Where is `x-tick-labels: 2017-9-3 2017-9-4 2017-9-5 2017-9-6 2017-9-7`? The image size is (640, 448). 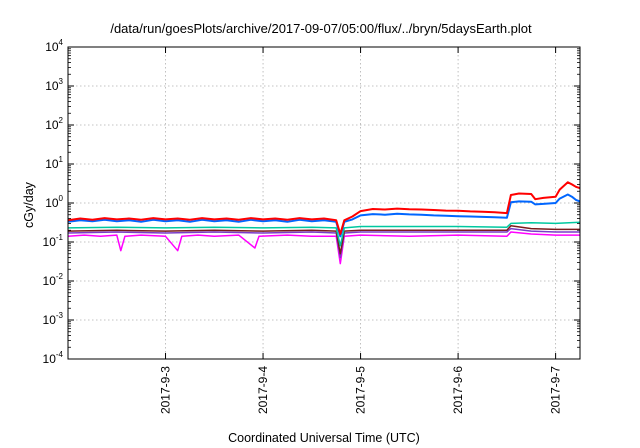
x-tick-labels: 2017-9-3 2017-9-4 2017-9-5 2017-9-6 2017-9-7 is located at coordinates (361, 390).